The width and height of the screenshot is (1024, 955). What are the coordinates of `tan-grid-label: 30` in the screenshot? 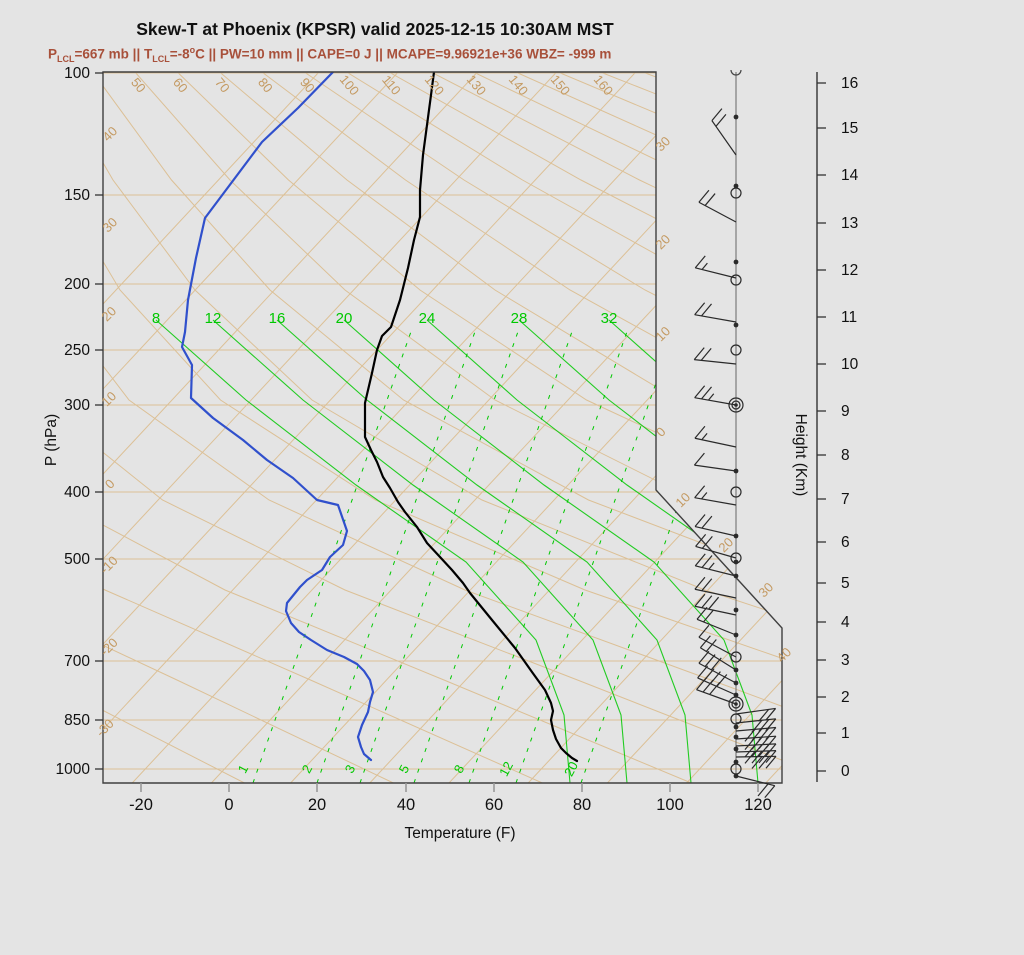 It's located at (765, 589).